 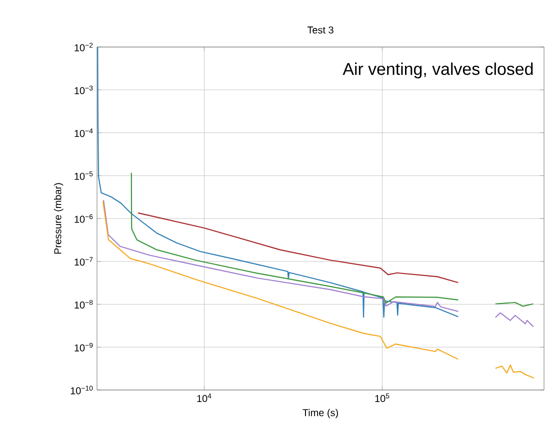 What do you see at coordinates (83, 347) in the screenshot?
I see `y-tick-label: 10$^{−9}$` at bounding box center [83, 347].